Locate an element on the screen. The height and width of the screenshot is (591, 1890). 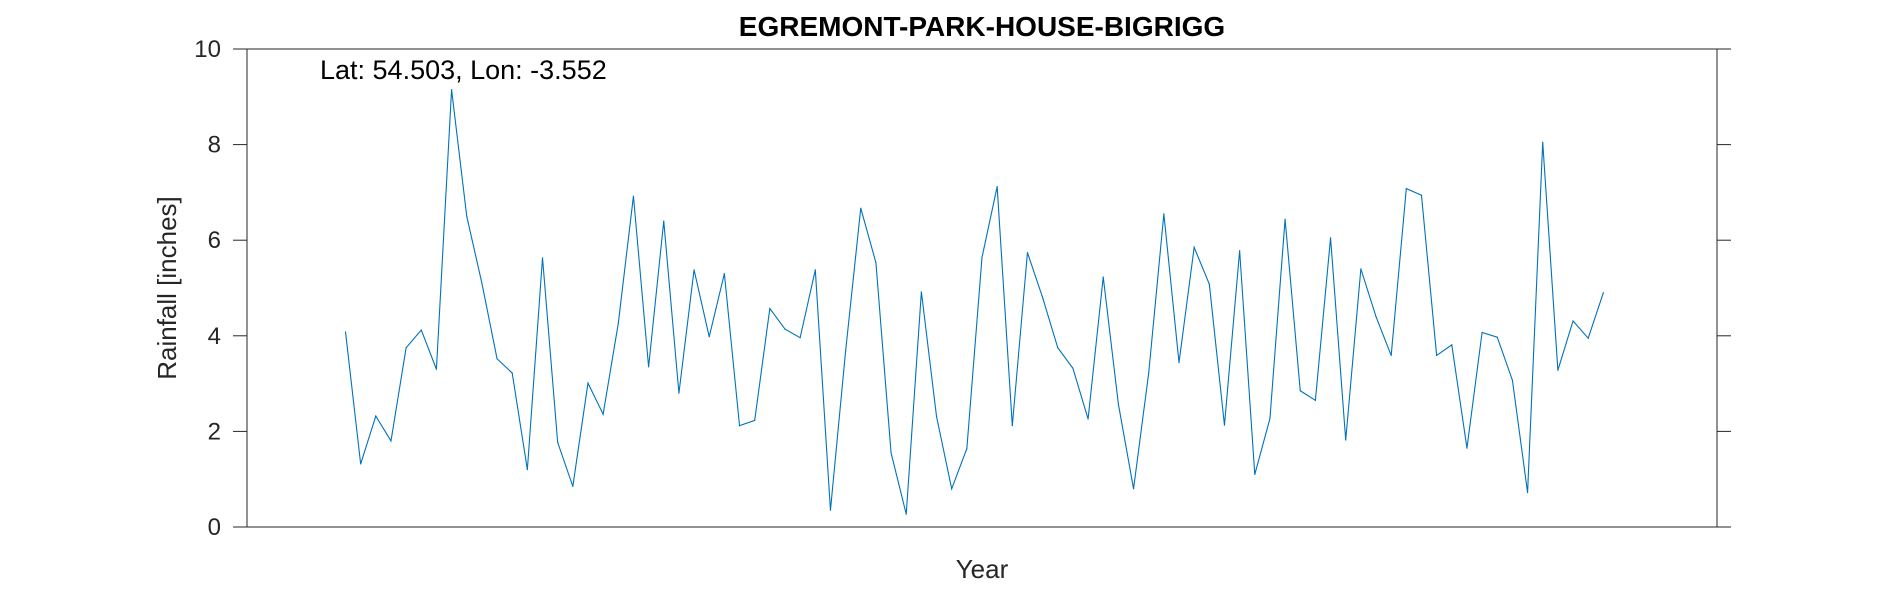
location-annotation: Lat: 54.503, Lon: -3.552 is located at coordinates (463, 70).